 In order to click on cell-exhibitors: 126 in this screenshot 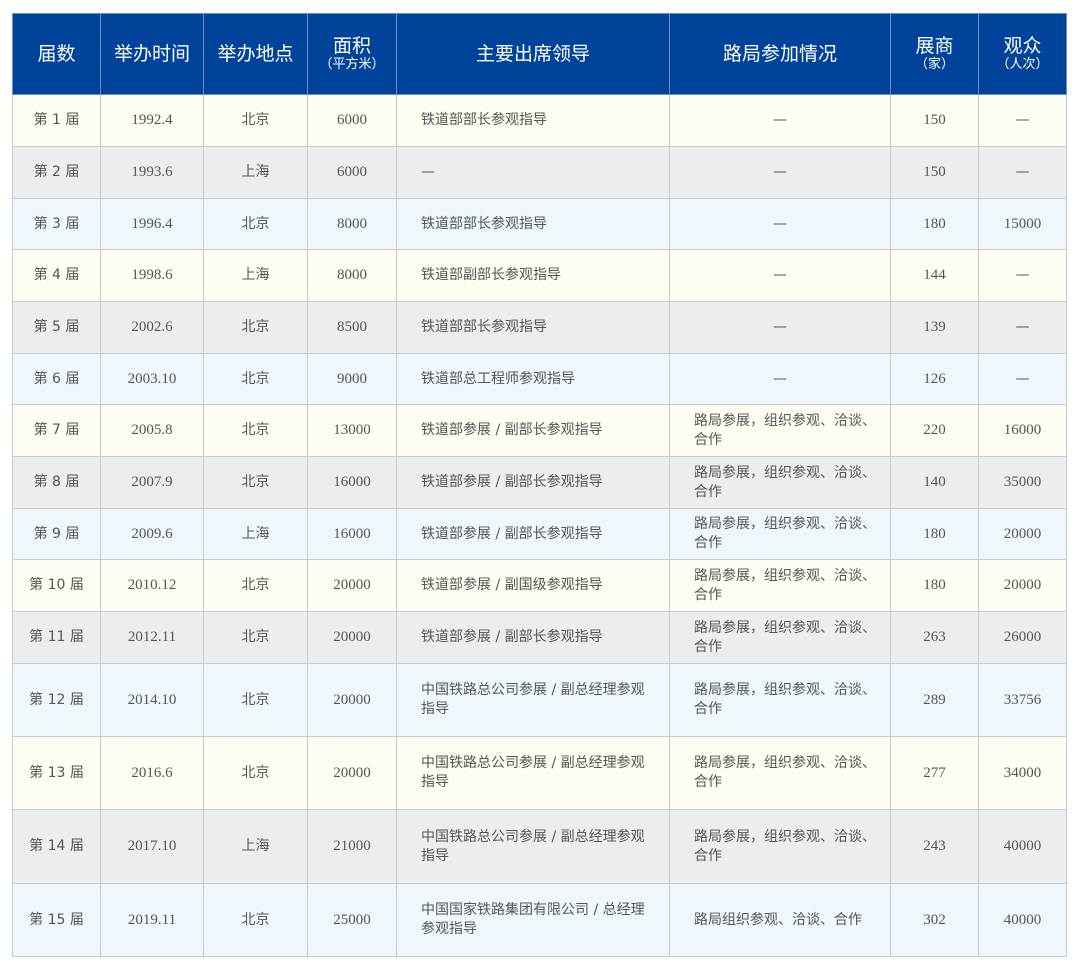, I will do `click(934, 379)`.